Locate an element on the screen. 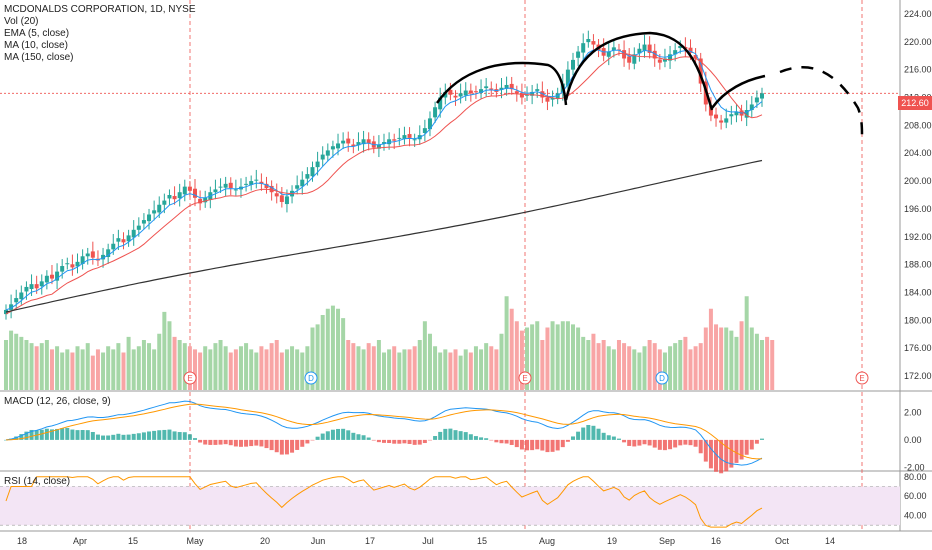 The width and height of the screenshot is (932, 550). x-tick-label: 15 is located at coordinates (482, 541).